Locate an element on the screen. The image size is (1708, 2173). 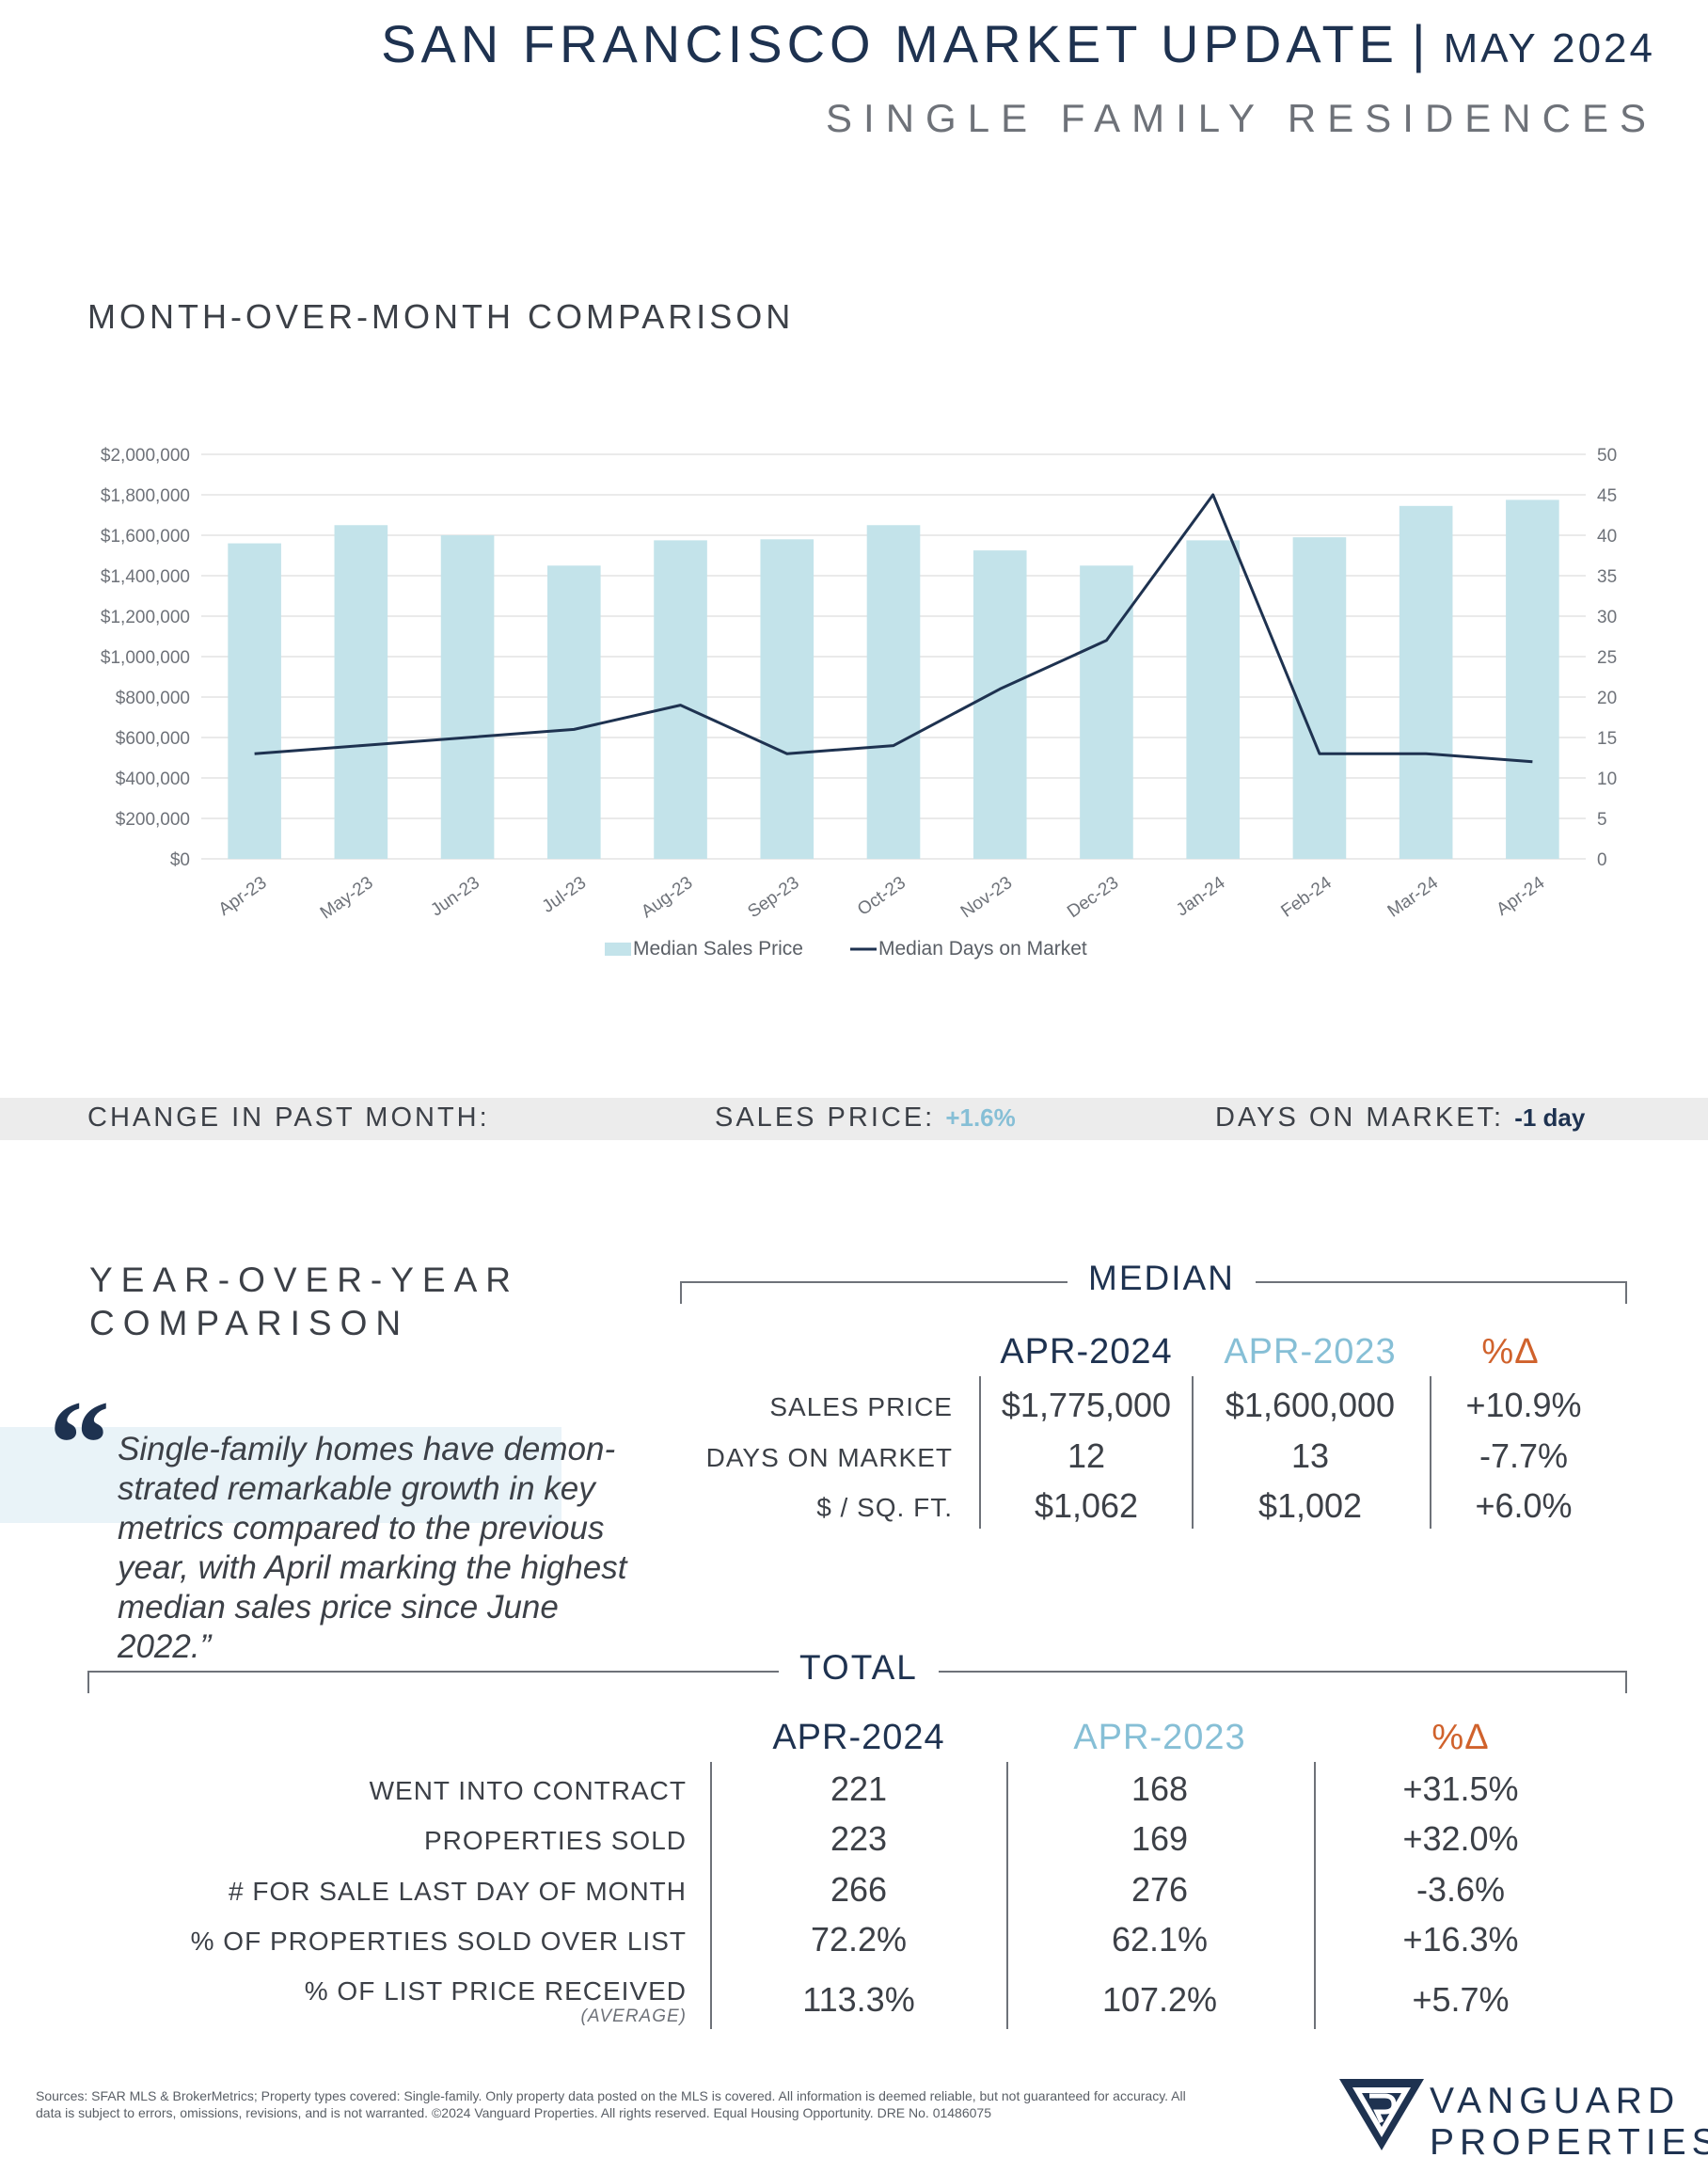
median-cell: $1,002 is located at coordinates (1310, 1505).